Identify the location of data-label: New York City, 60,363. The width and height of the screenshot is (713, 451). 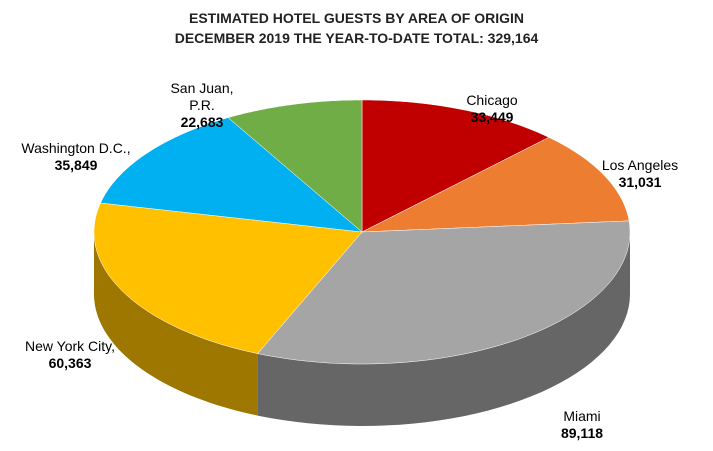
(70, 355).